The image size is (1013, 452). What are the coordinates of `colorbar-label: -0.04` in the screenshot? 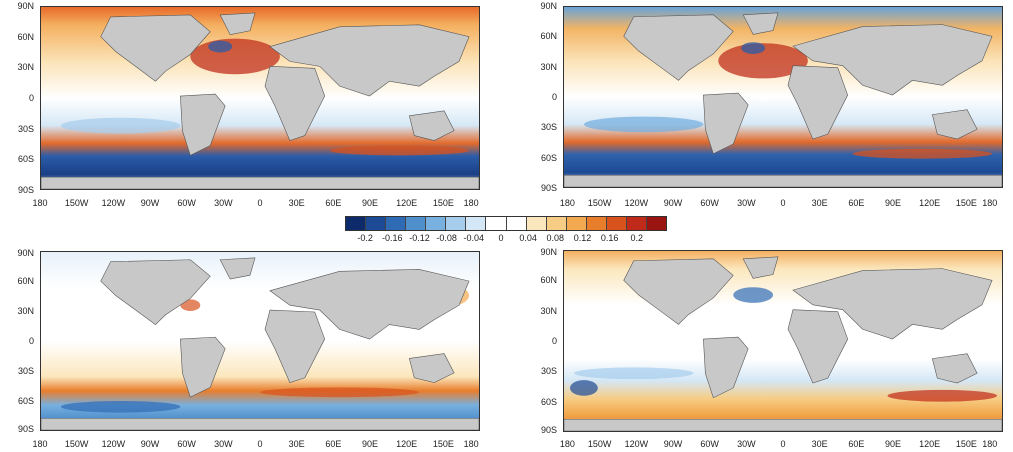 It's located at (474, 238).